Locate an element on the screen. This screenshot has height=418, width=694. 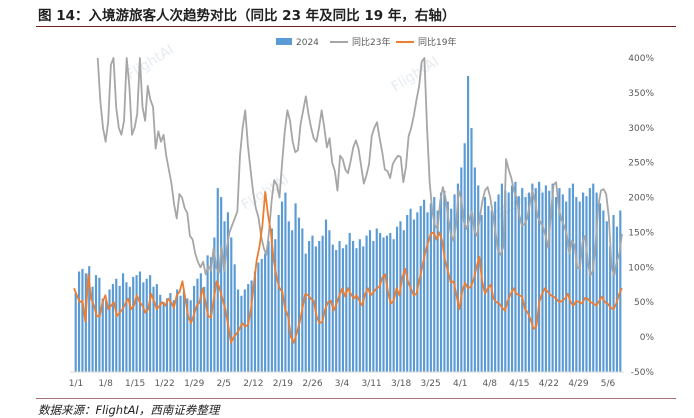
figure-title: 图 14：入境游旅客人次趋势对比（同比 23 年及同比 19 年，右轴） is located at coordinates (247, 16).